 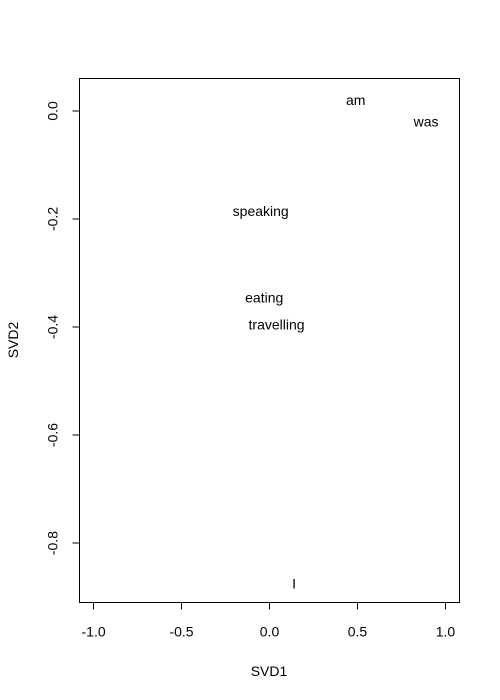 I want to click on x-tick-label: -0.5, so click(x=181, y=632).